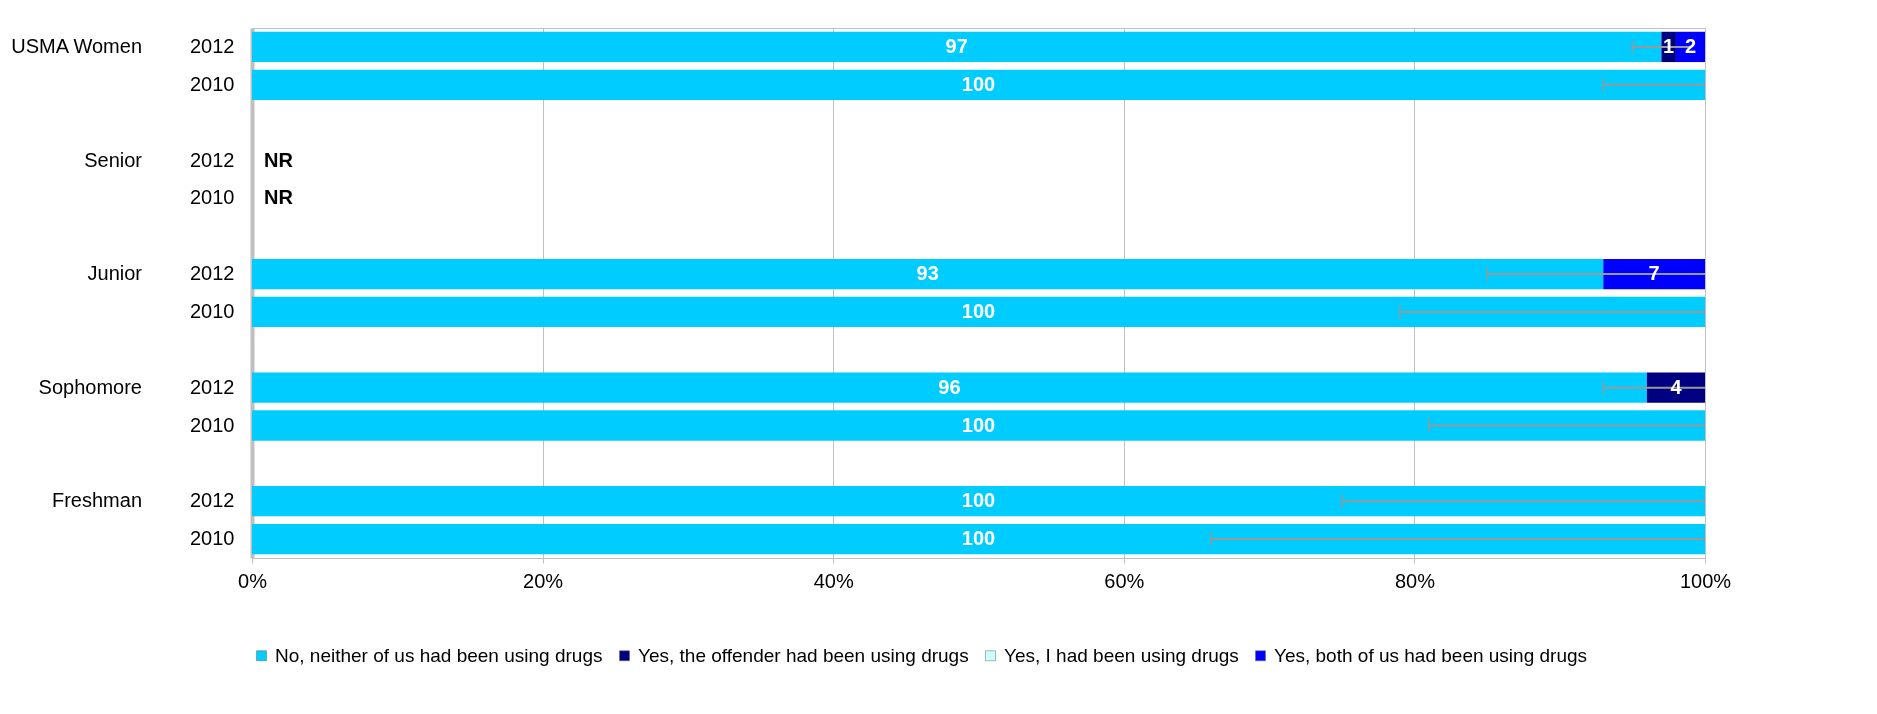  What do you see at coordinates (833, 580) in the screenshot?
I see `x-tick-label: 40%` at bounding box center [833, 580].